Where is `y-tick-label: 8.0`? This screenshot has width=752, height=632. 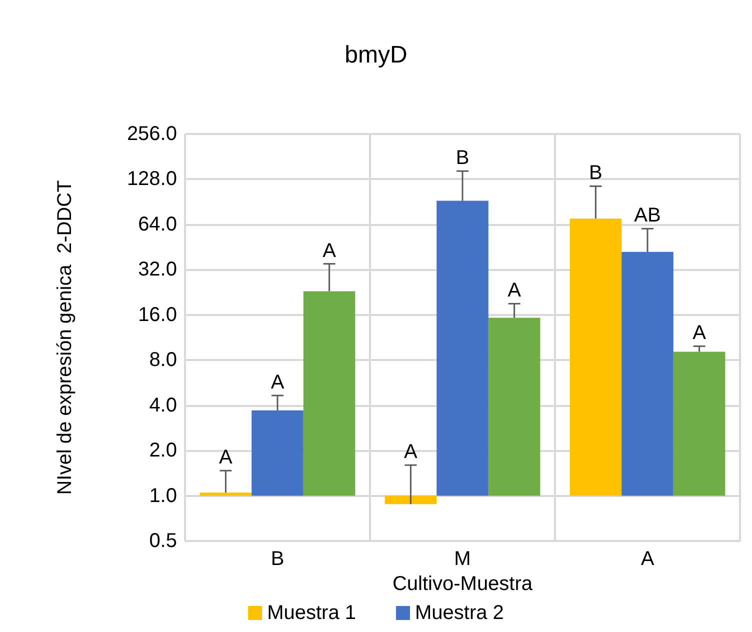
y-tick-label: 8.0 is located at coordinates (163, 360).